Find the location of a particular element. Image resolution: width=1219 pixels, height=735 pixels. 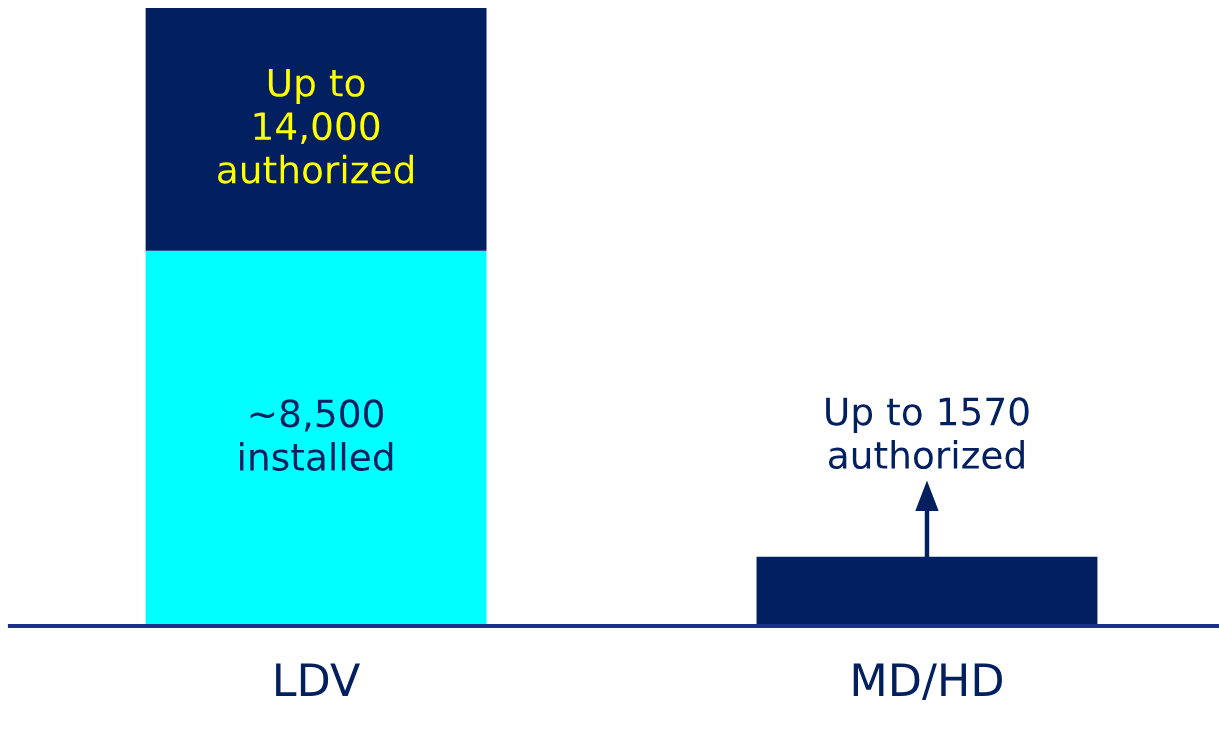

data-label: ~8,500 installed is located at coordinates (316, 435).